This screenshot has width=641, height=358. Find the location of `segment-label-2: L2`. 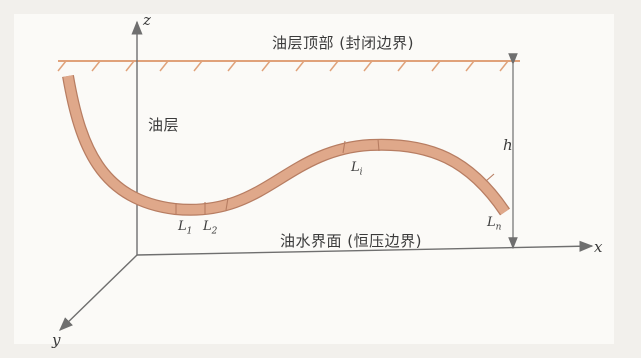

segment-label-2: L2 is located at coordinates (210, 228).